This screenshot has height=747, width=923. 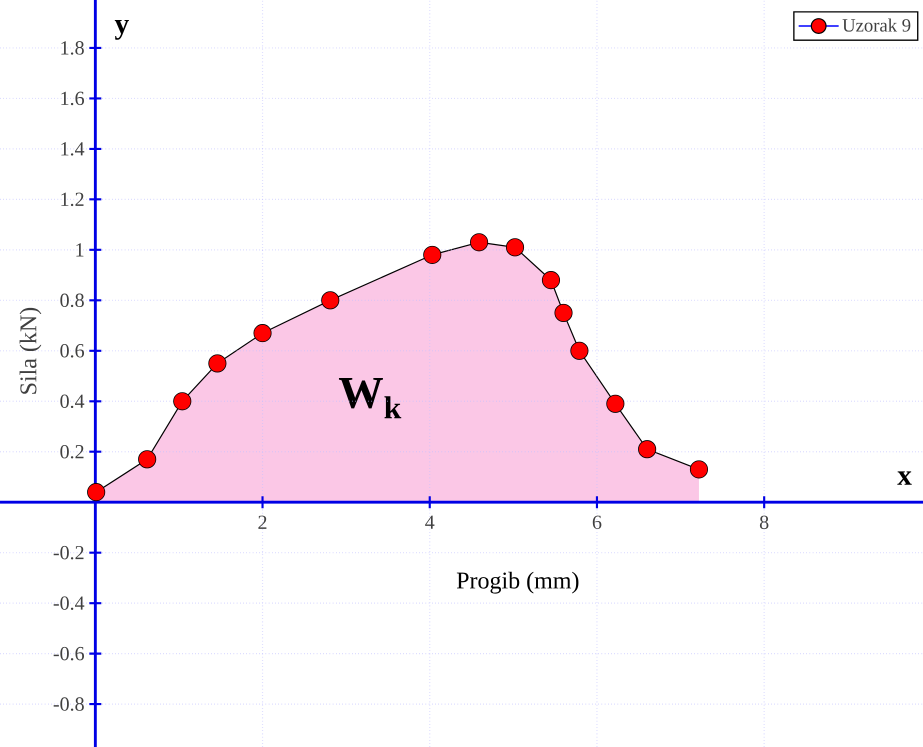 I want to click on y-tick-label: 0.2, so click(x=72, y=451).